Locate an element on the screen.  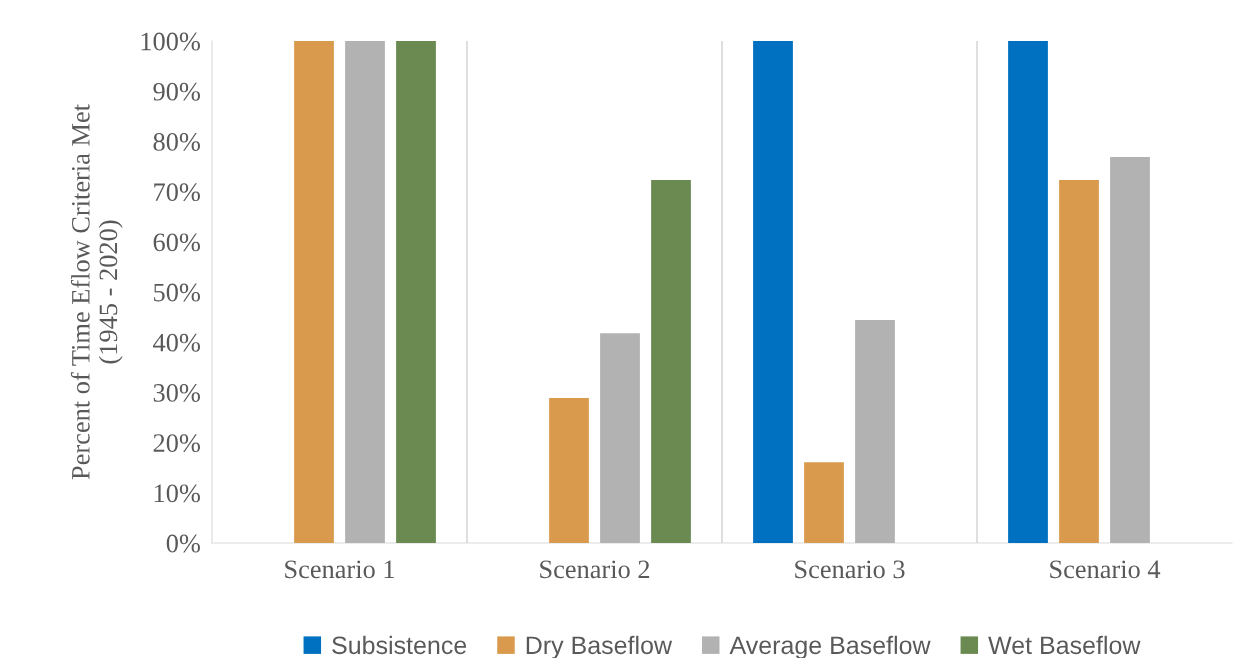
x-tick-label: Scenario 1 is located at coordinates (339, 569).